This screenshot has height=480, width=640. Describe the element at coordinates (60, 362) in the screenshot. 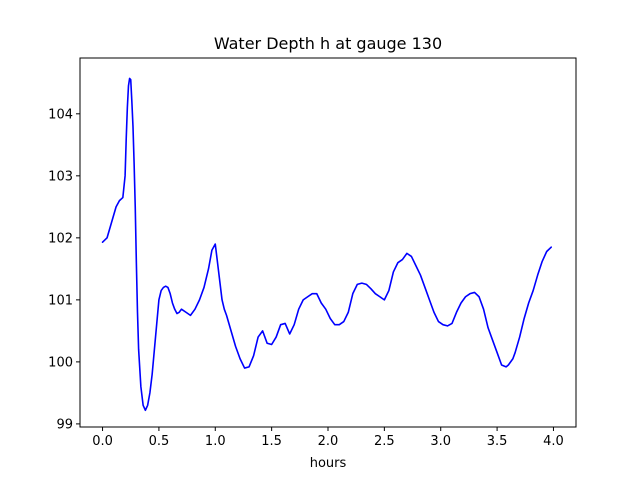

I see `y-tick-label: 100` at that location.